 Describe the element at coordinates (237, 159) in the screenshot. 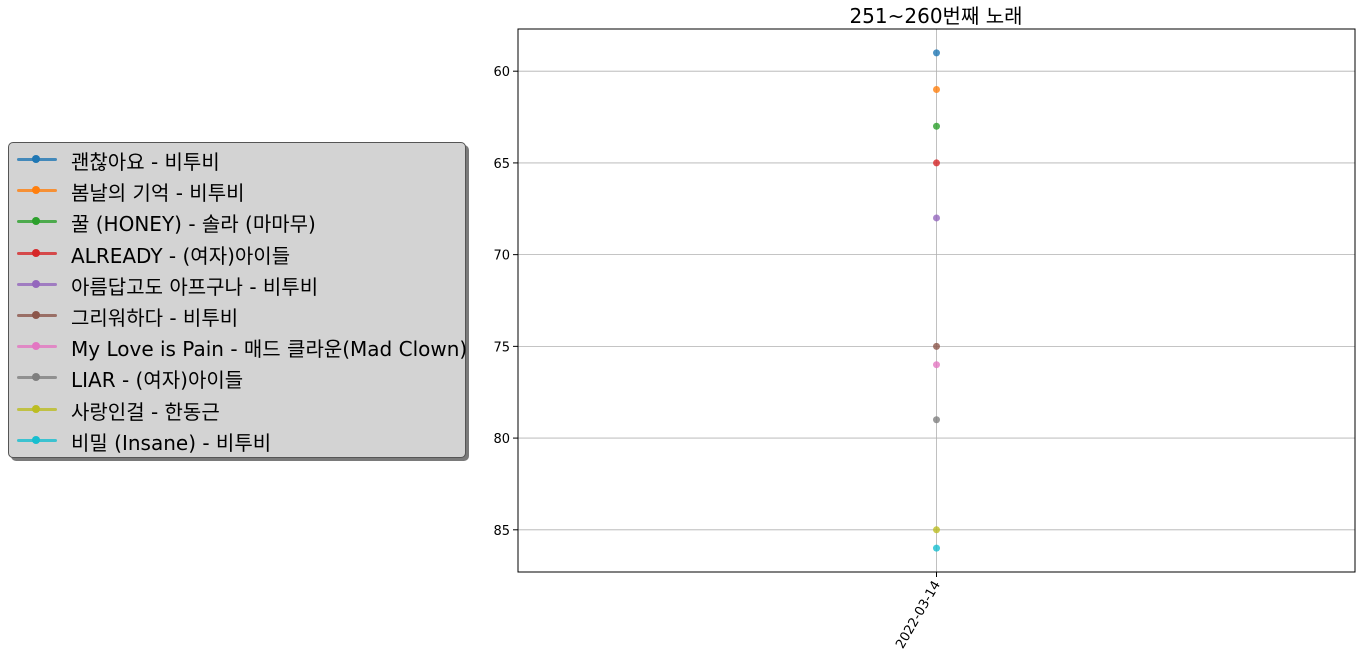

I see `legend-item: 괜찮아요 - 비투비` at that location.